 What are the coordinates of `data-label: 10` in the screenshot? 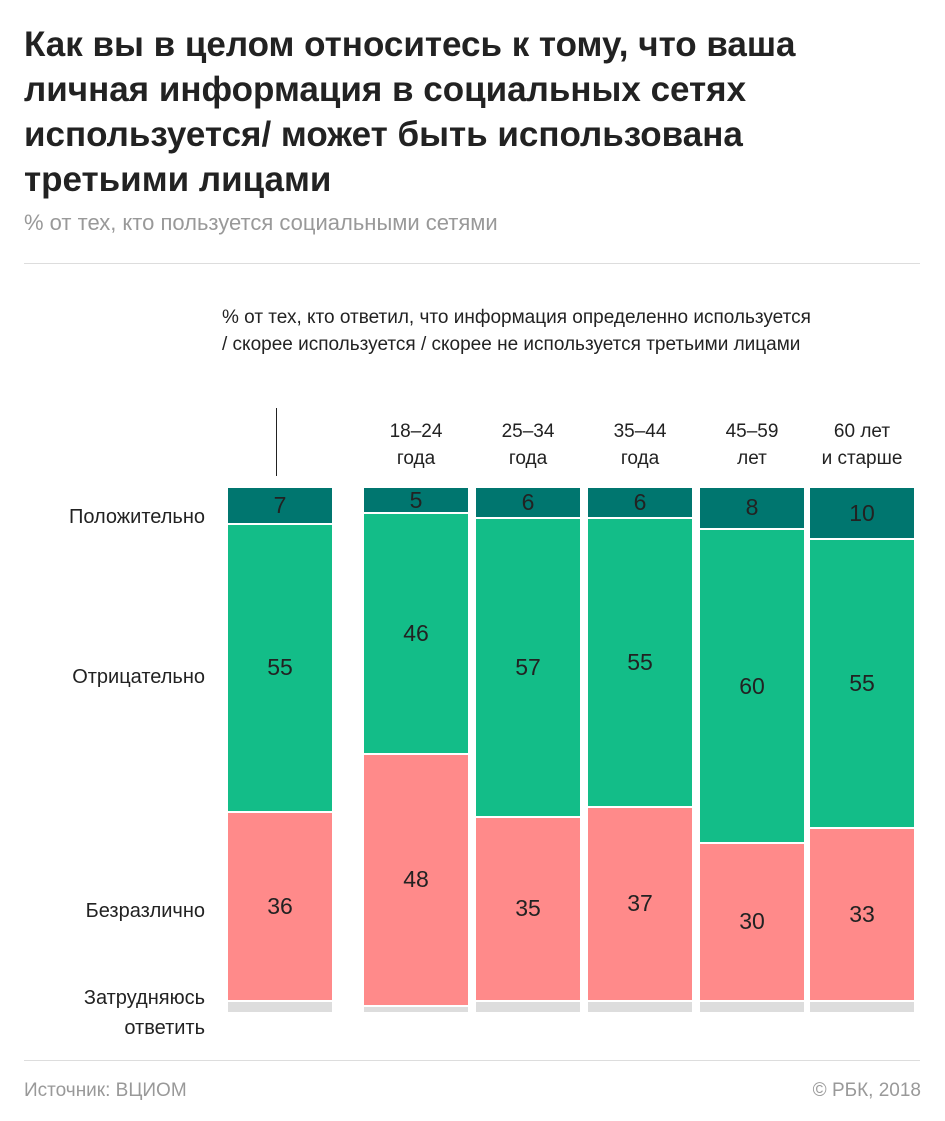 It's located at (862, 512).